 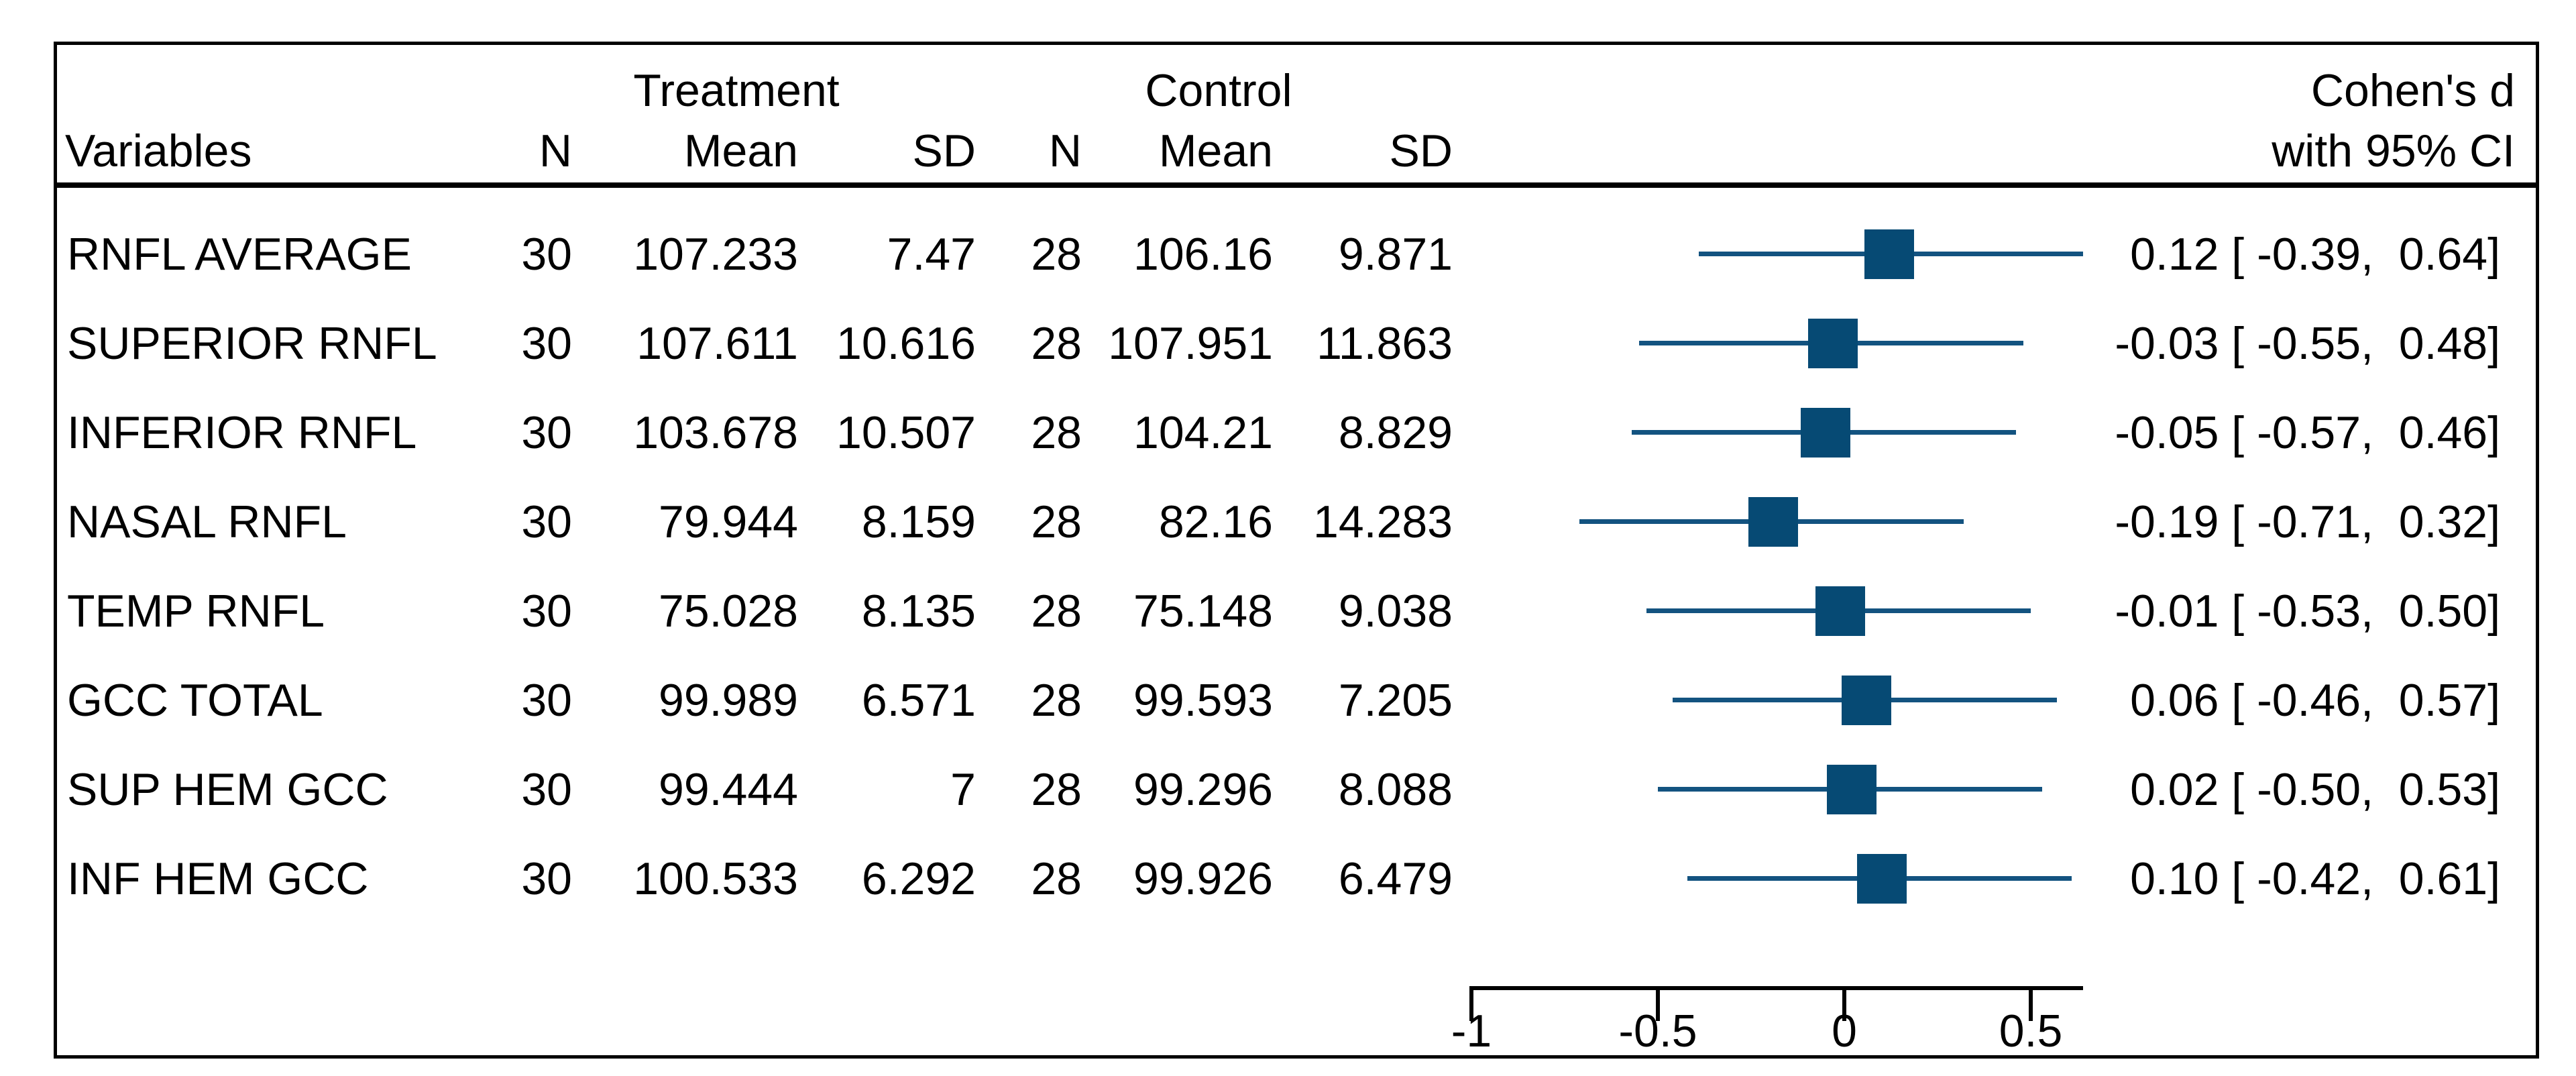 I want to click on control-mean-value: 99.593, so click(x=1203, y=700).